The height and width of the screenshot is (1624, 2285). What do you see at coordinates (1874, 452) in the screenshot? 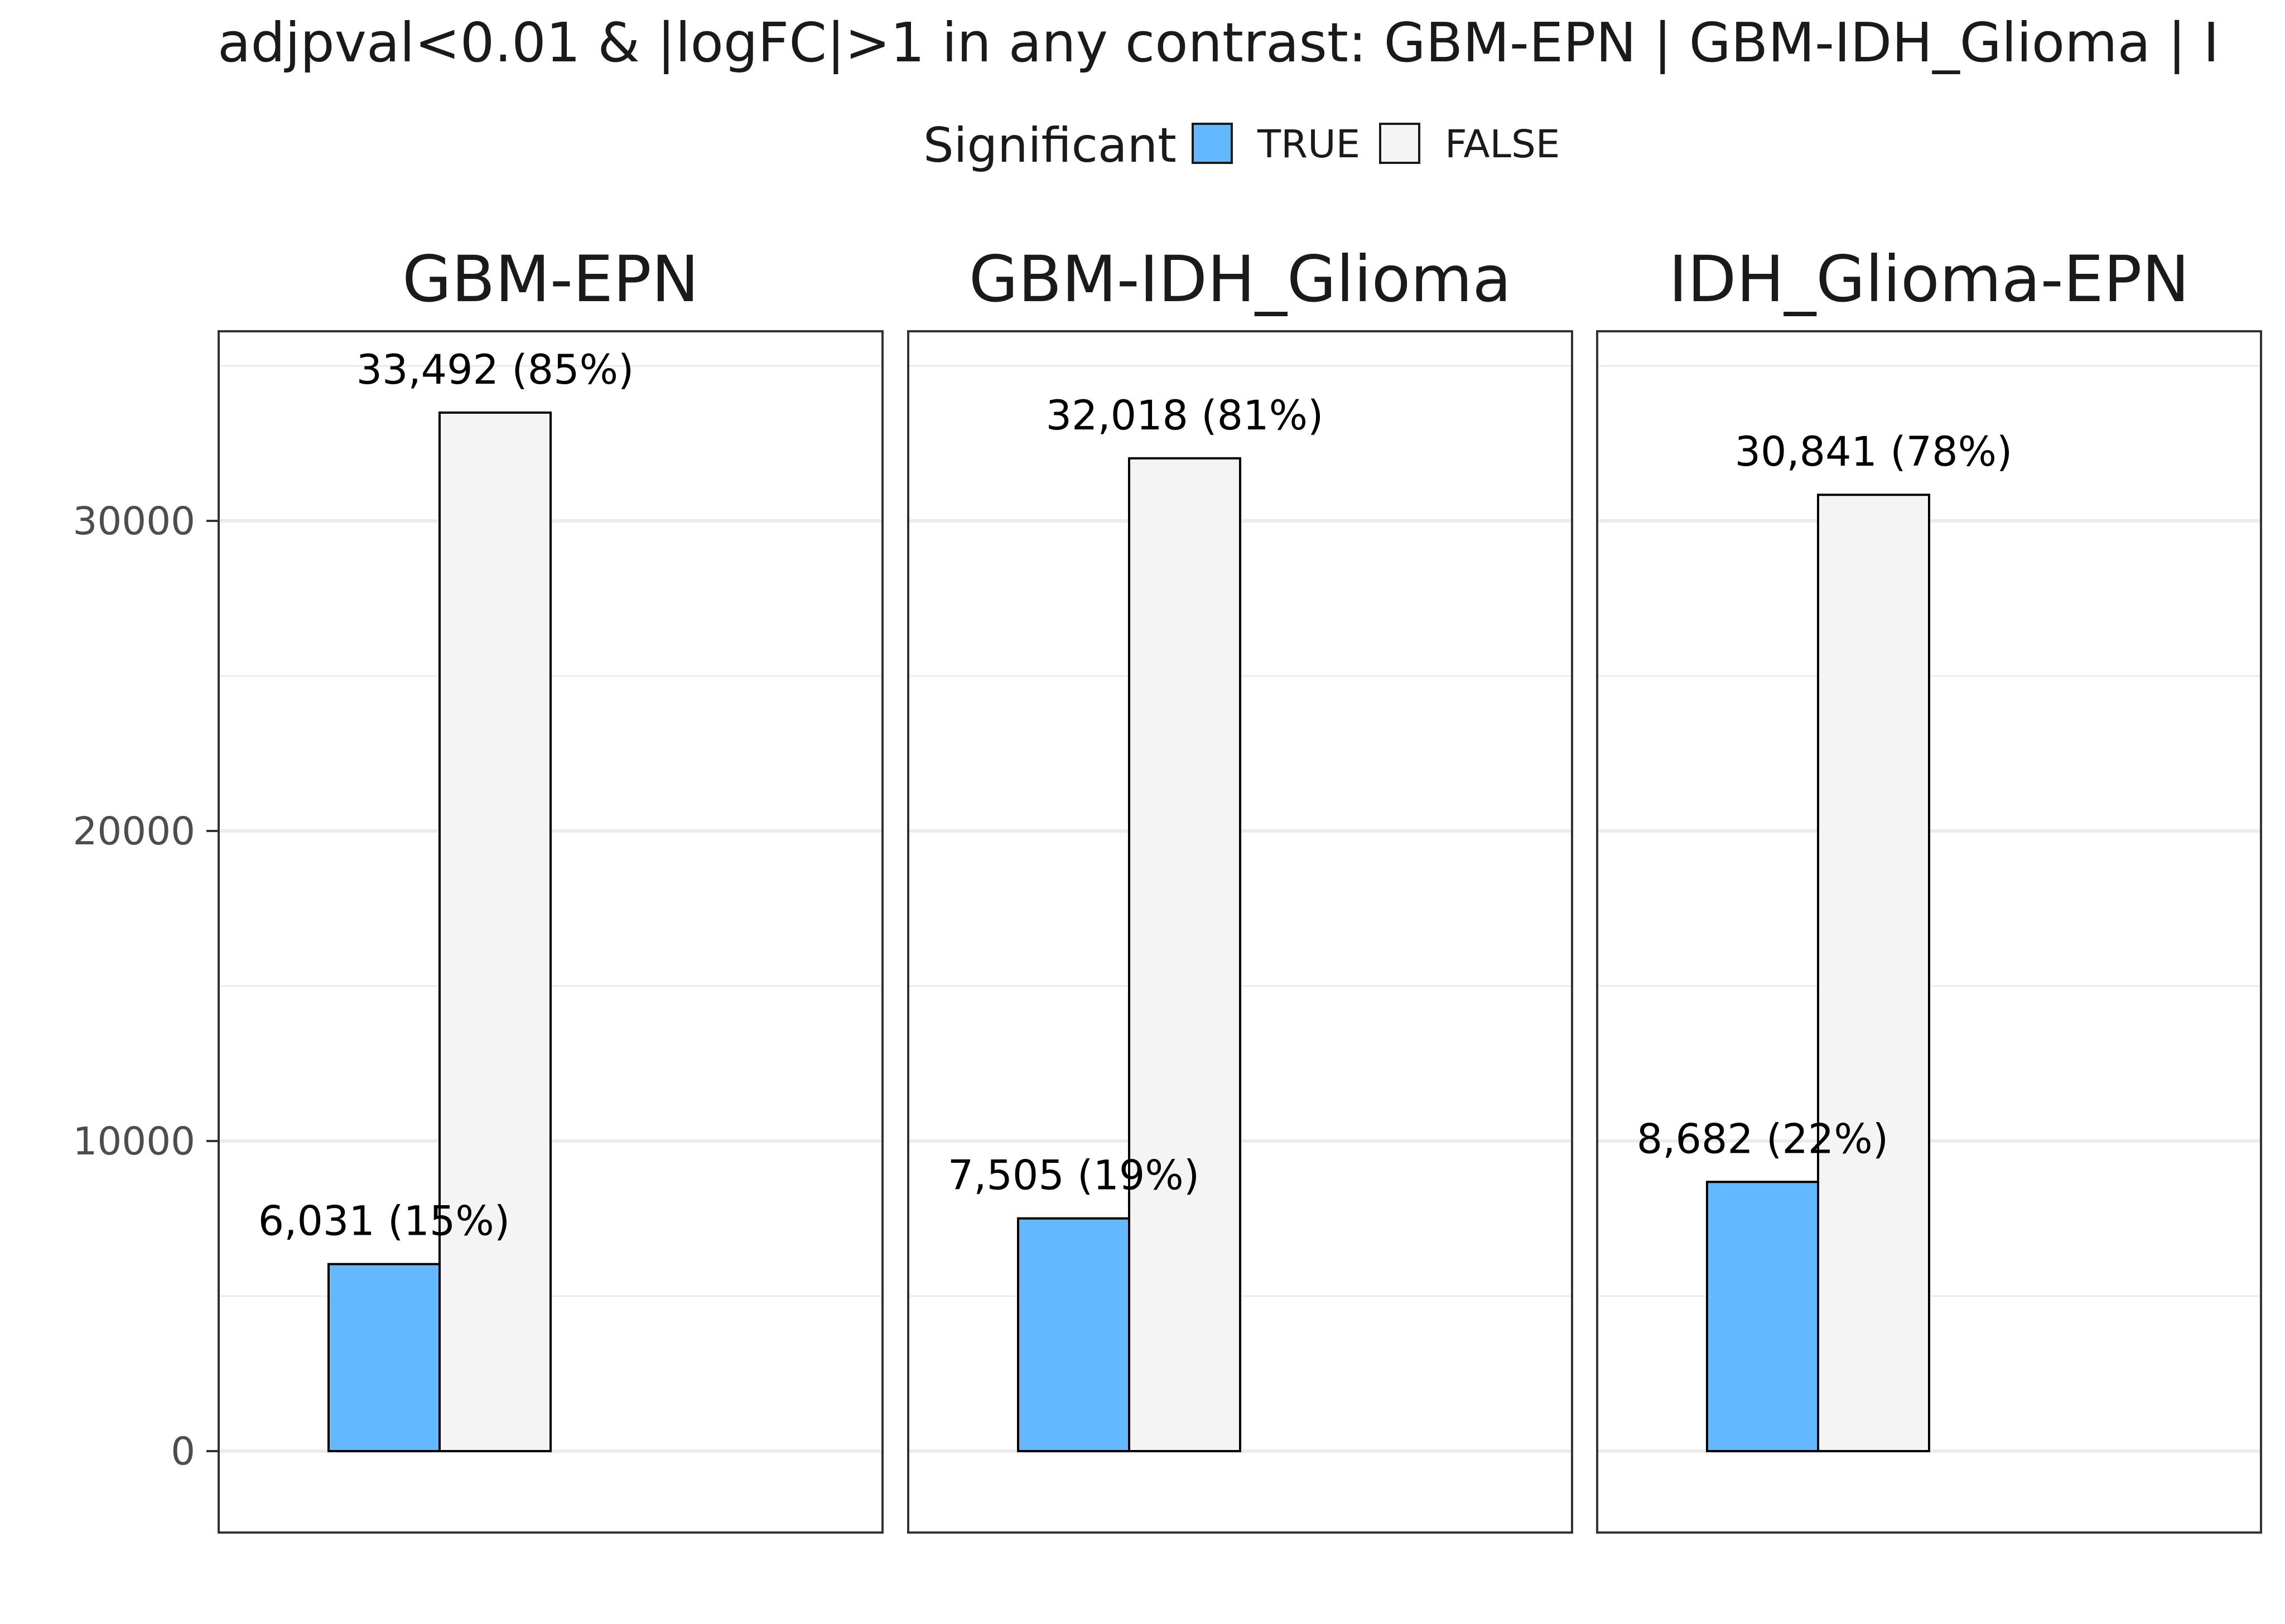
I see `data-label-false: 30,841 (78%)` at bounding box center [1874, 452].